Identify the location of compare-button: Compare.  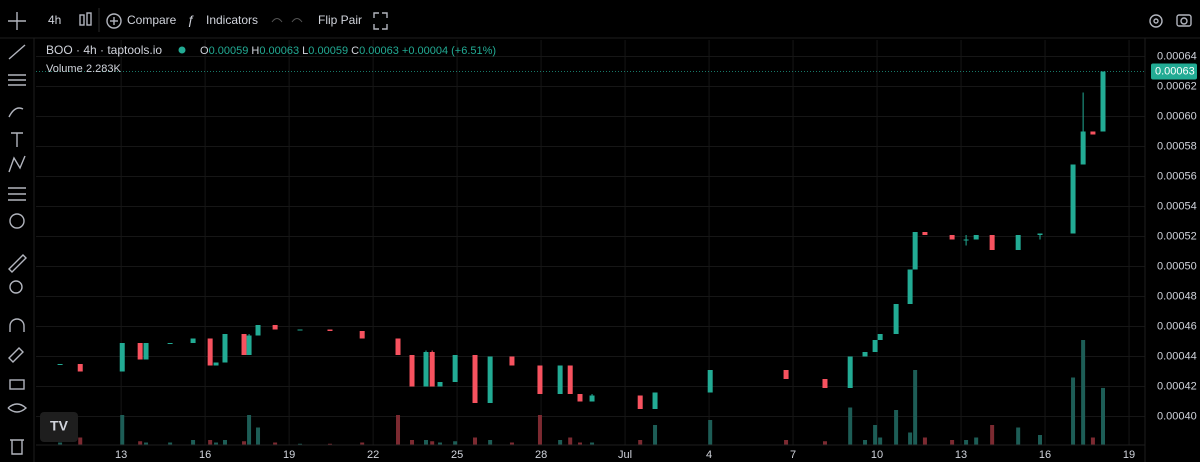
(152, 20).